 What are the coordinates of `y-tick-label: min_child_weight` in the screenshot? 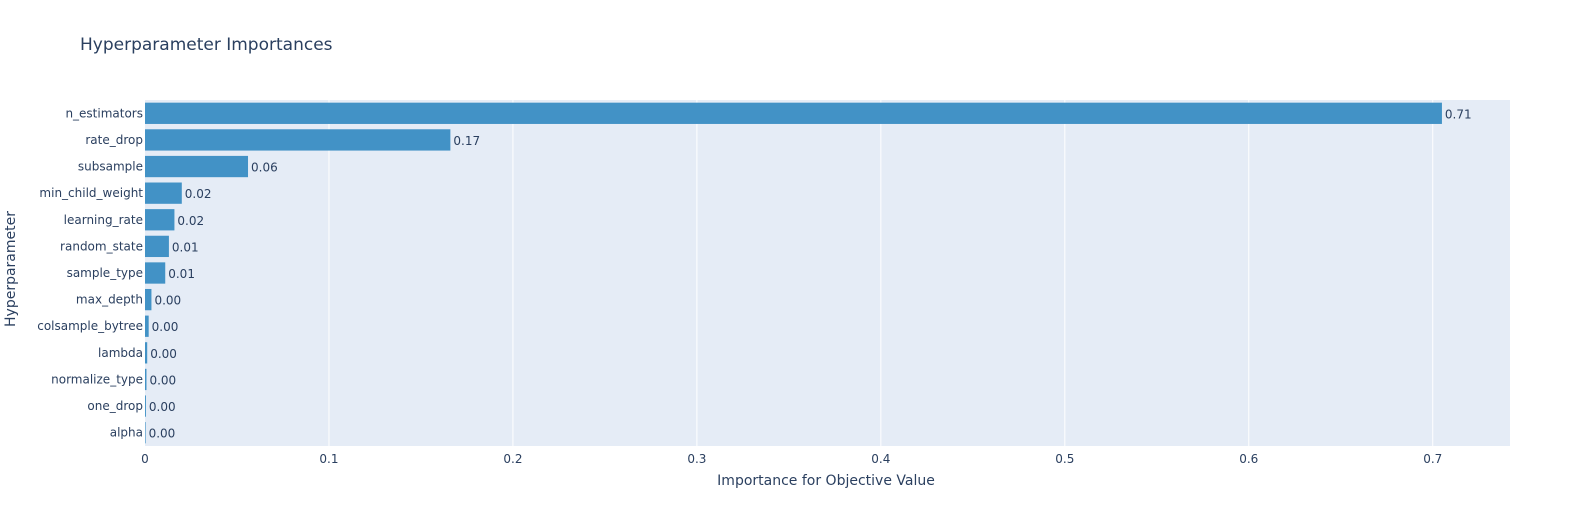 It's located at (91, 193).